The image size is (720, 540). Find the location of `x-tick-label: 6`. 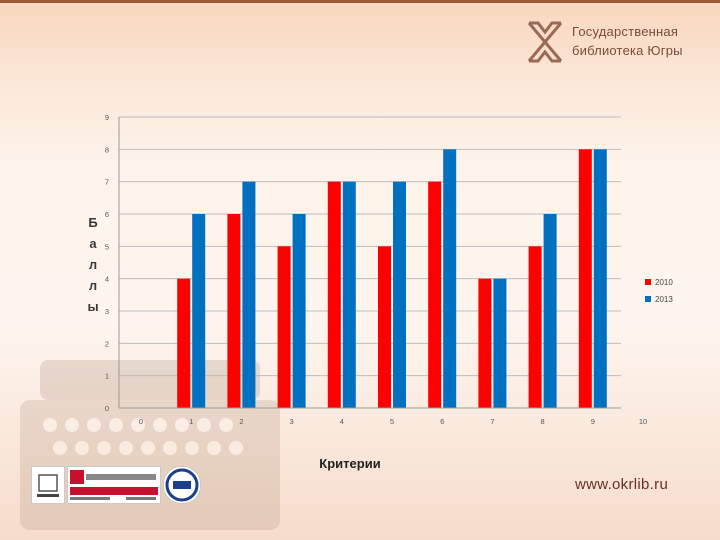

x-tick-label: 6 is located at coordinates (442, 421).